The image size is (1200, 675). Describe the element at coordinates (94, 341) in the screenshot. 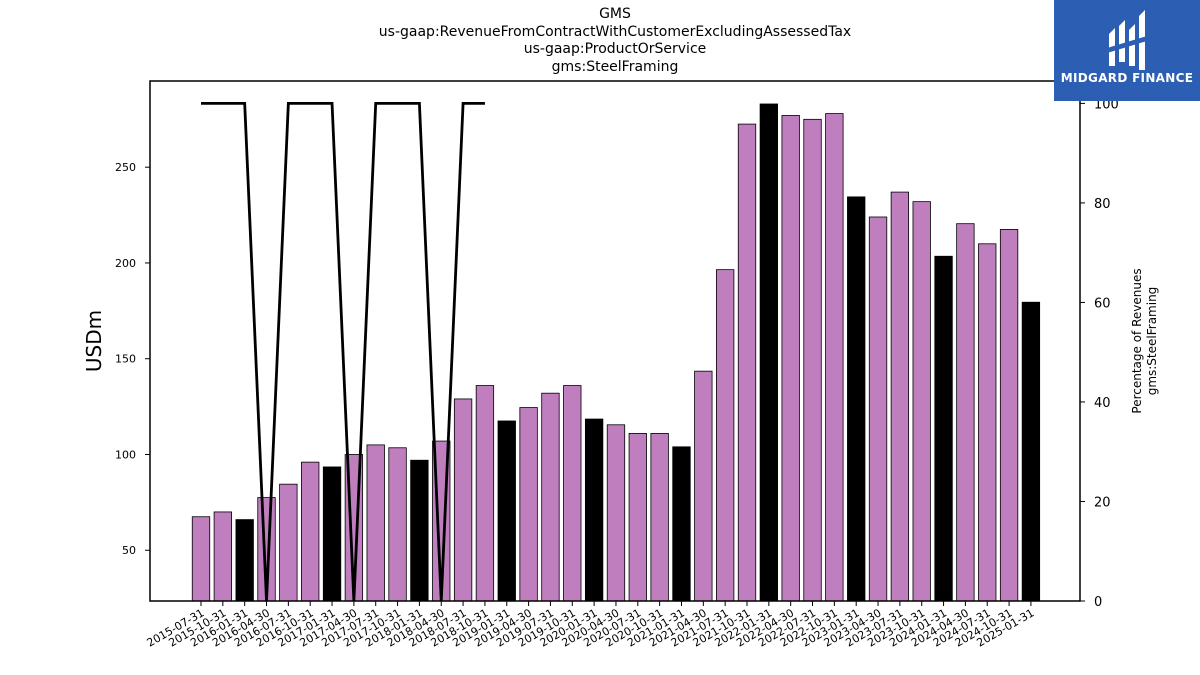

I see `y-axis-label: USDm` at that location.